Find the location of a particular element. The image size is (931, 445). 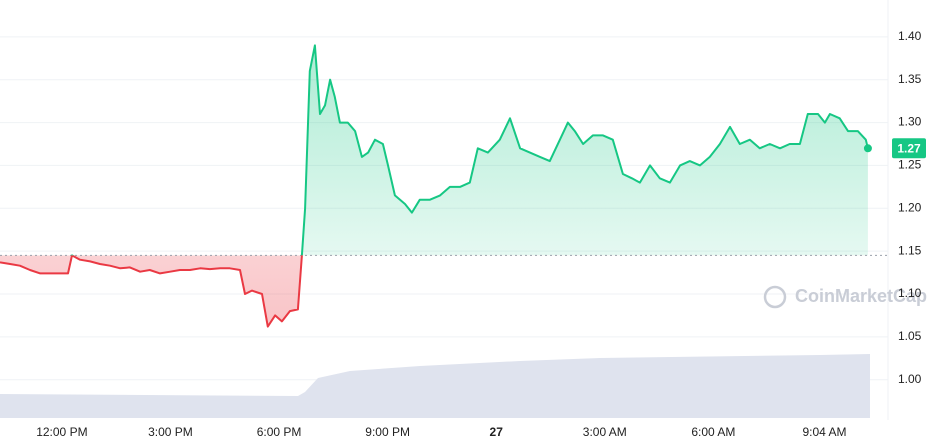

volume-bars is located at coordinates (435, 386).